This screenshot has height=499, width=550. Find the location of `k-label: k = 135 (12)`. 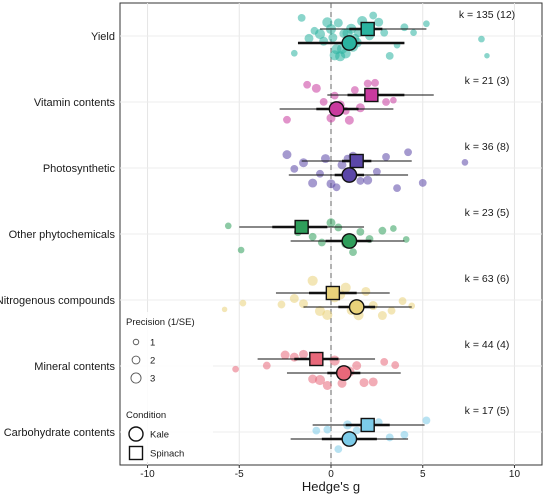

k-label: k = 135 (12) is located at coordinates (487, 15).